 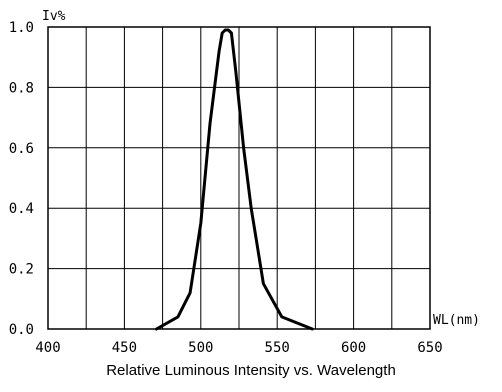 I want to click on x-axis-label: WL(nm), so click(x=456, y=320).